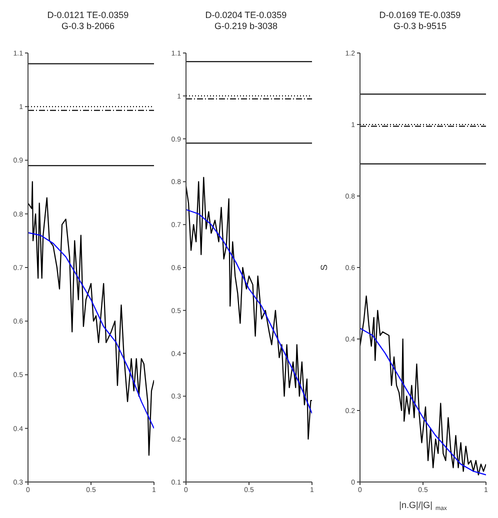 Image resolution: width=498 pixels, height=518 pixels. What do you see at coordinates (324, 267) in the screenshot?
I see `y-axis-title: S` at bounding box center [324, 267].